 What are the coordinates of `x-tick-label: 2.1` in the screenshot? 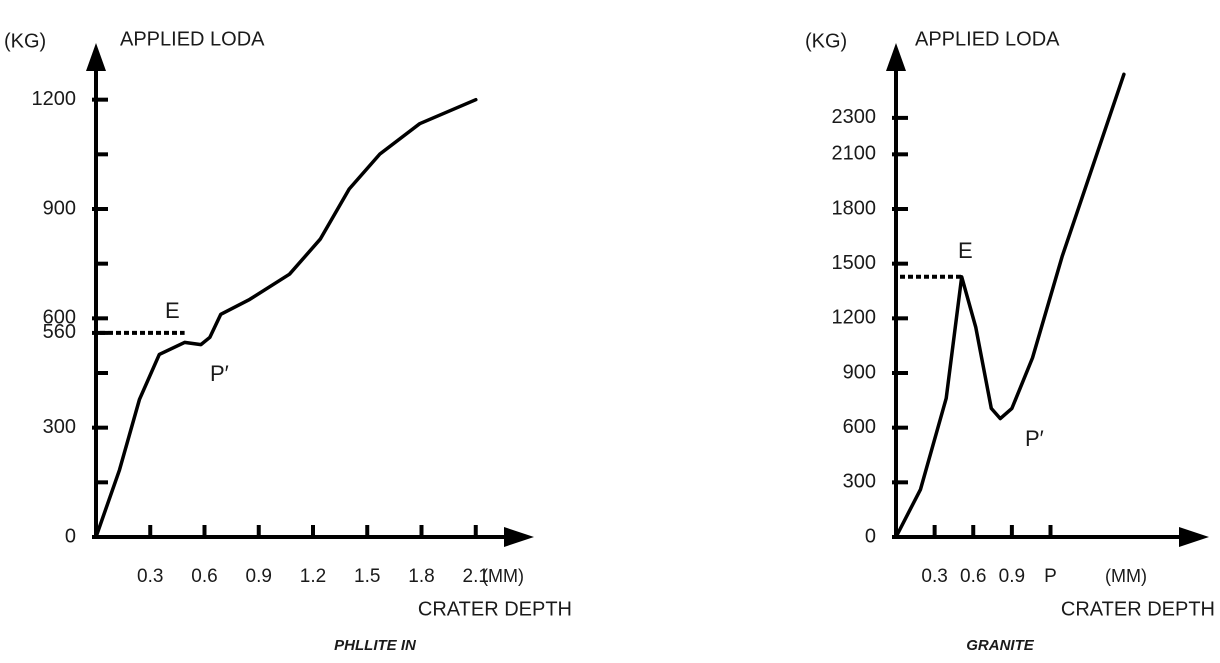 It's located at (476, 576).